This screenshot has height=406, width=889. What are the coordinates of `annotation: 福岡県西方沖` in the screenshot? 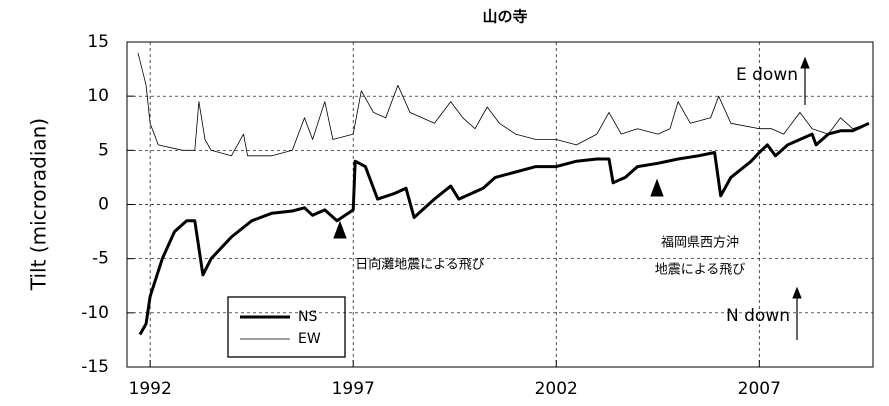 It's located at (700, 243).